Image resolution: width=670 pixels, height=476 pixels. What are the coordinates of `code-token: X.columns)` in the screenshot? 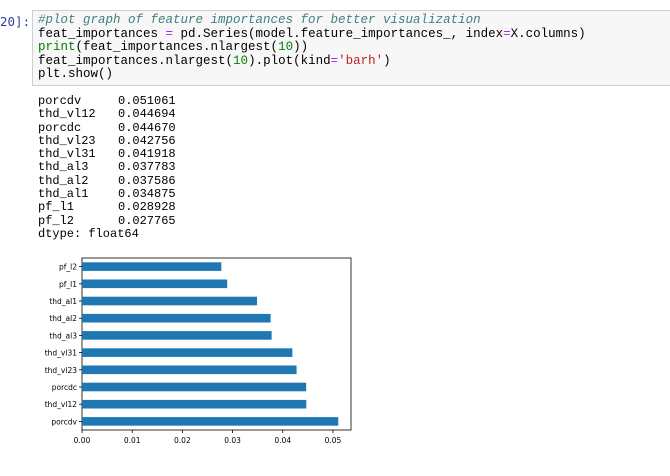 It's located at (548, 33).